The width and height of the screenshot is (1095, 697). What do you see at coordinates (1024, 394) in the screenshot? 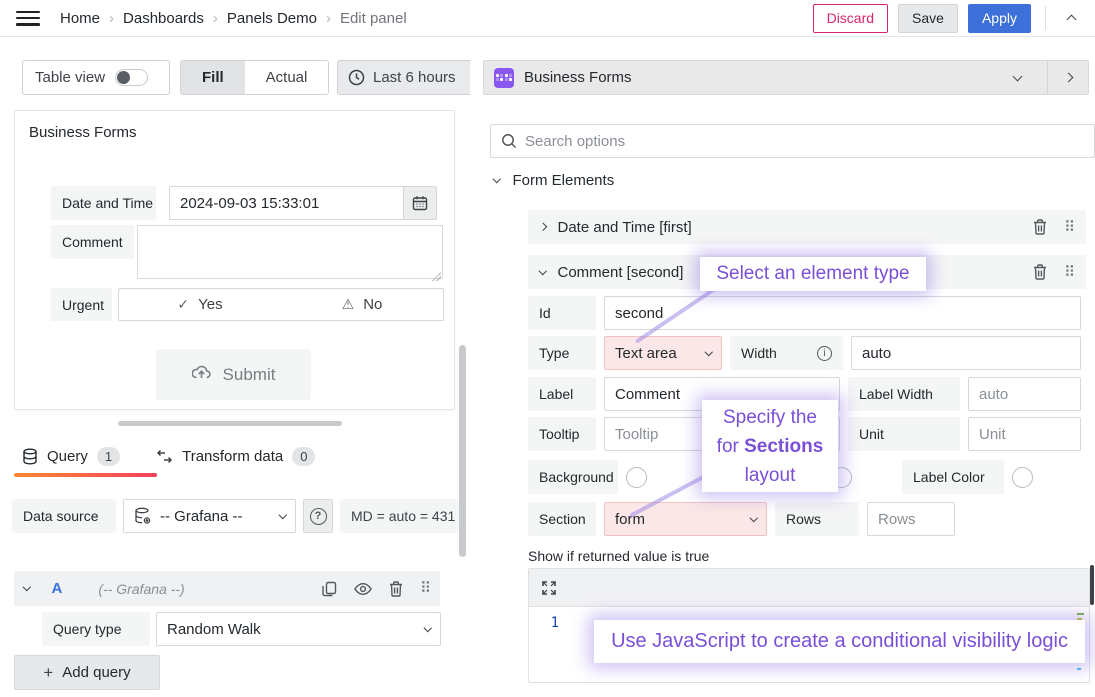
I see `label-width-input` at bounding box center [1024, 394].